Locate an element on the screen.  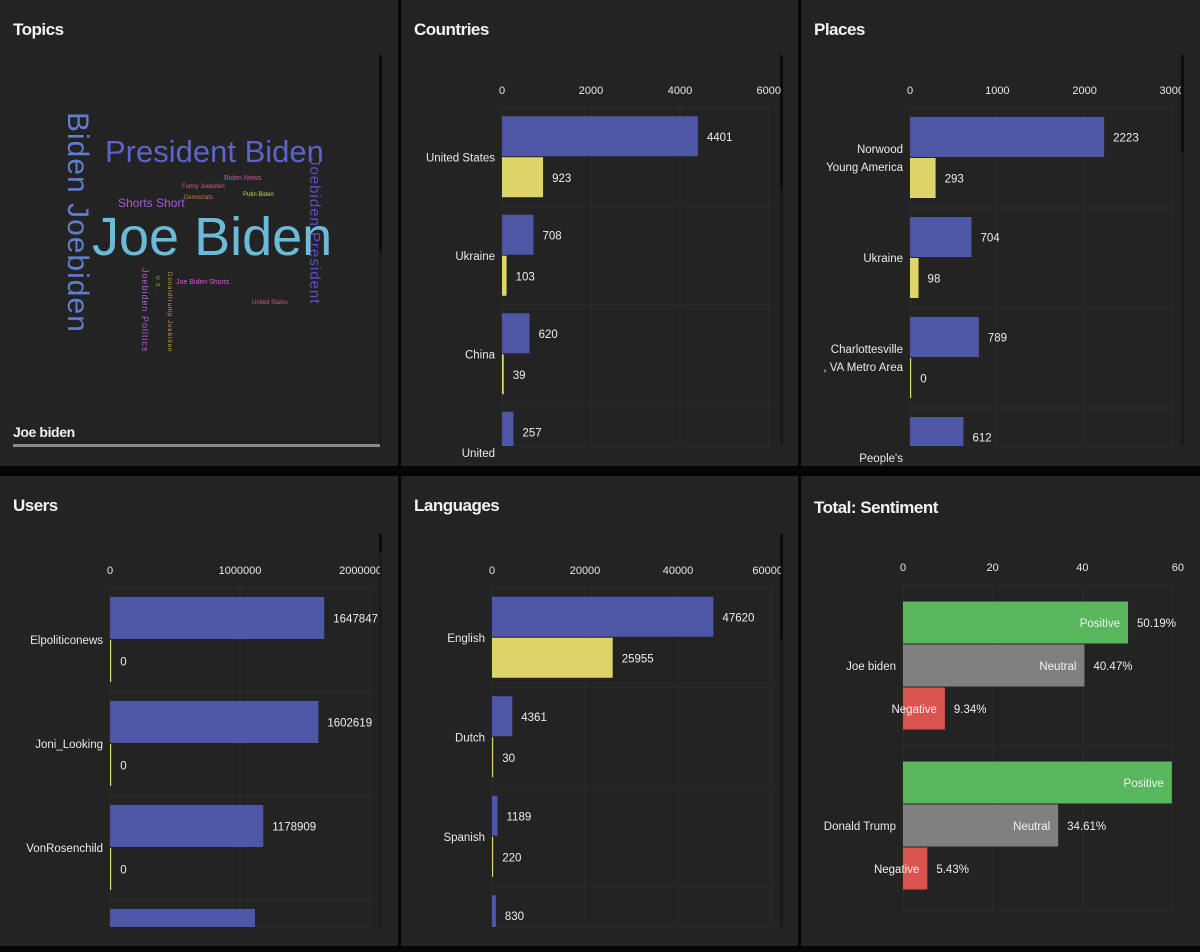
bar-inner-label: Positive is located at coordinates (1144, 784).